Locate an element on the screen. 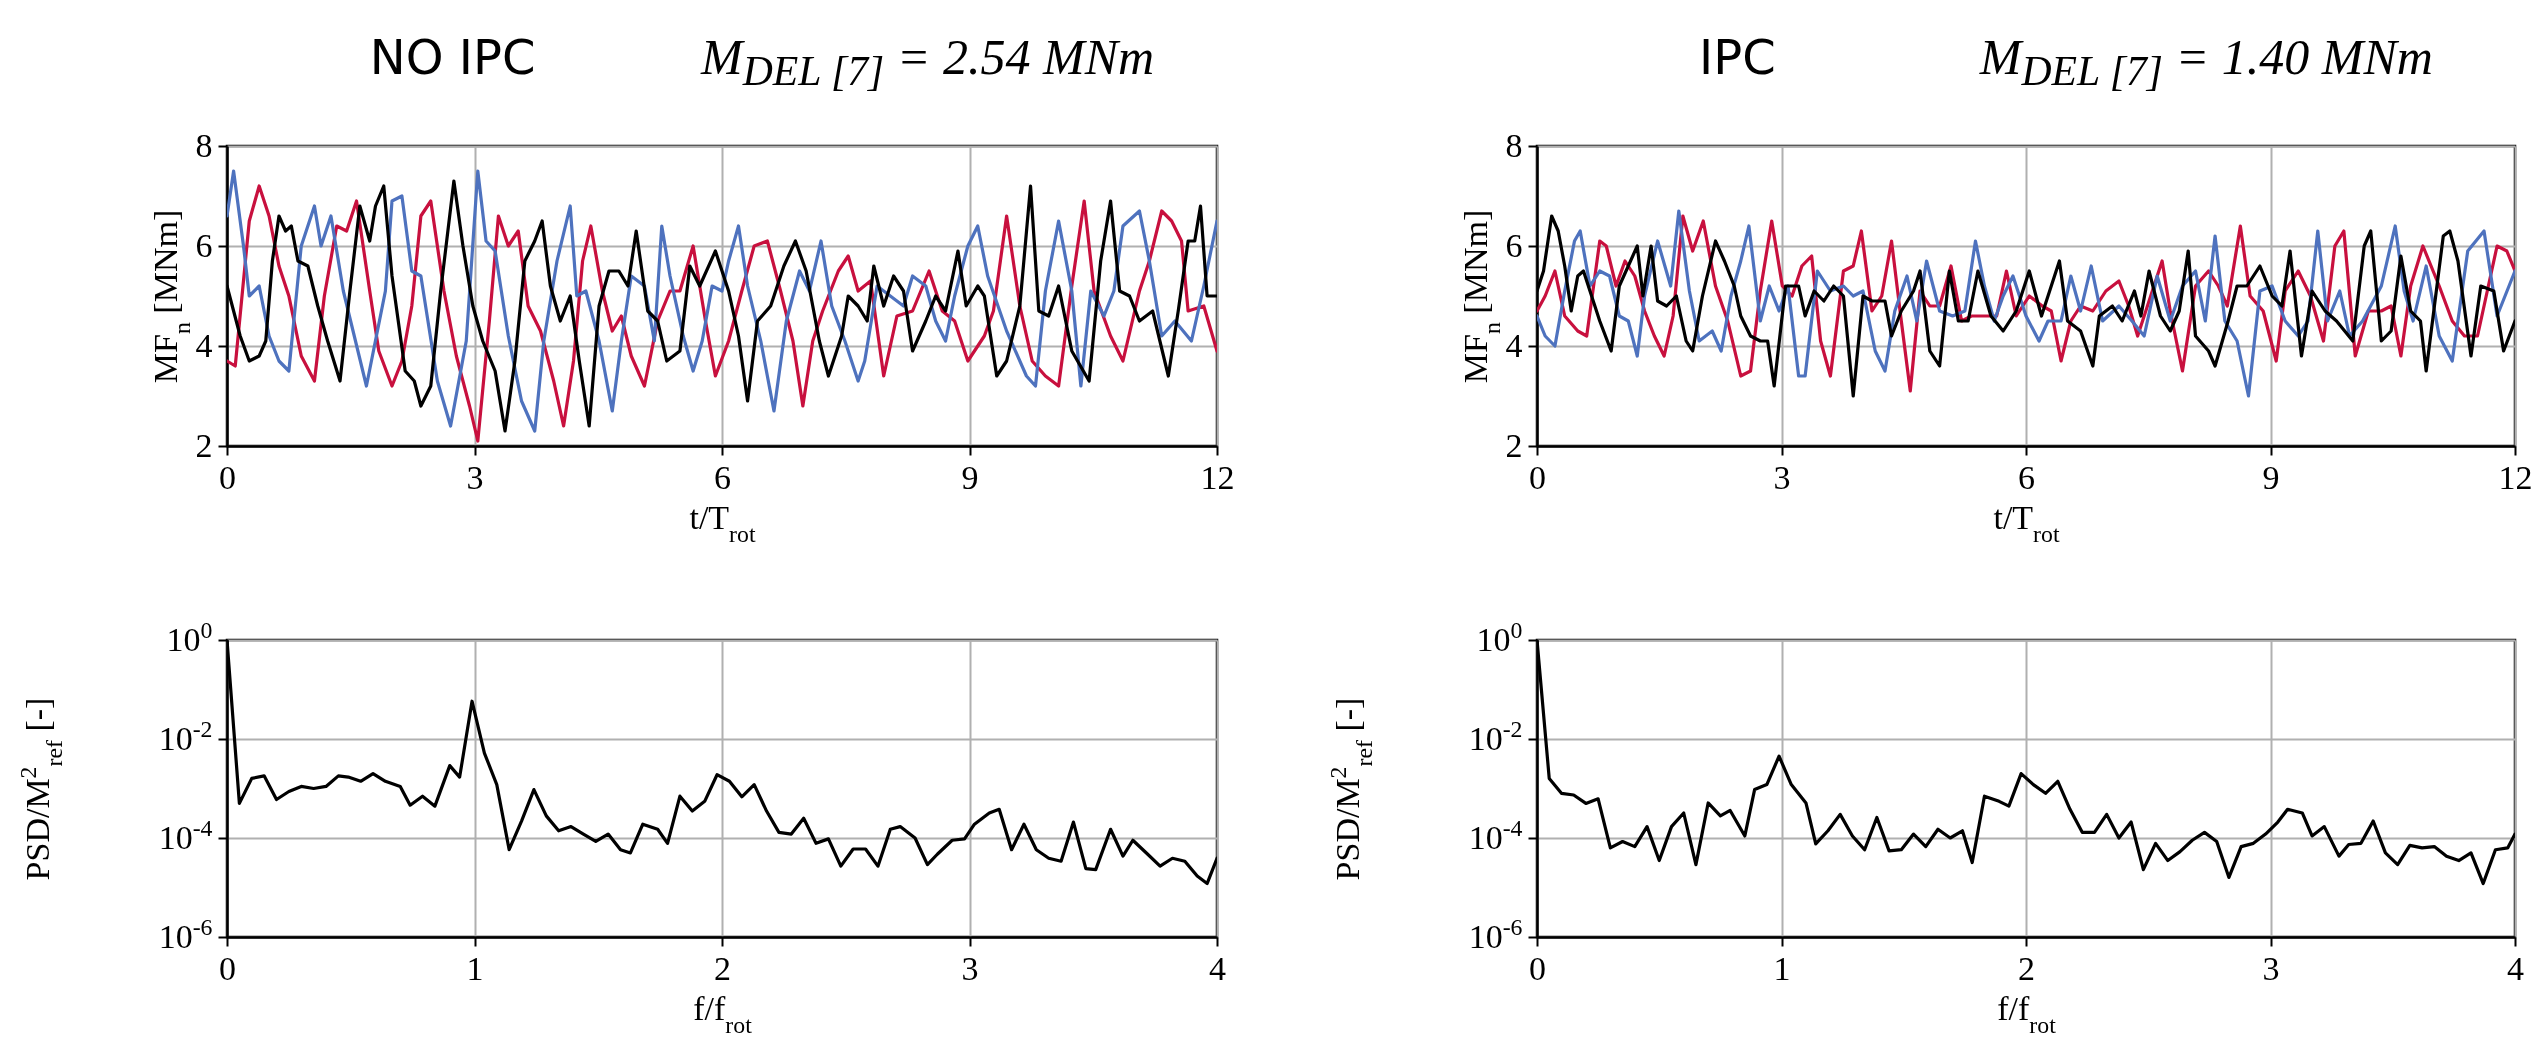  chart-title: NO IPC is located at coordinates (452, 57).